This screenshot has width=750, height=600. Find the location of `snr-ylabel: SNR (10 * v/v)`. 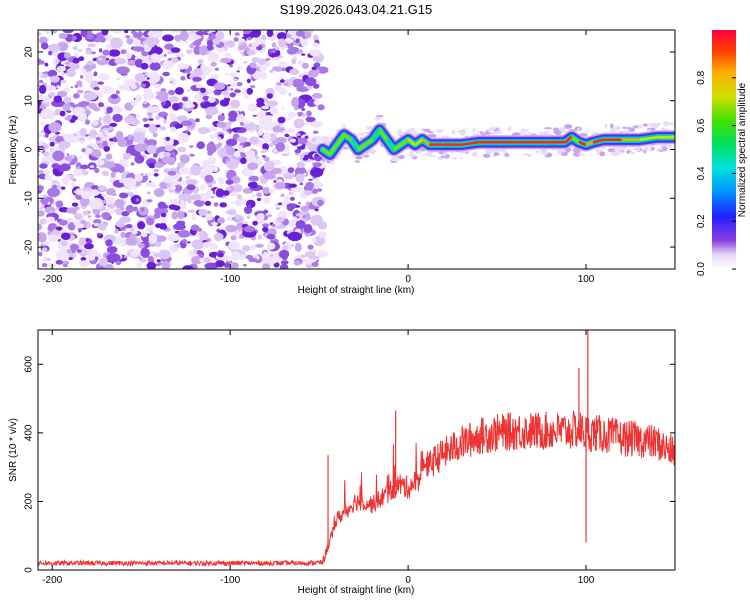

snr-ylabel: SNR (10 * v/v) is located at coordinates (13, 450).